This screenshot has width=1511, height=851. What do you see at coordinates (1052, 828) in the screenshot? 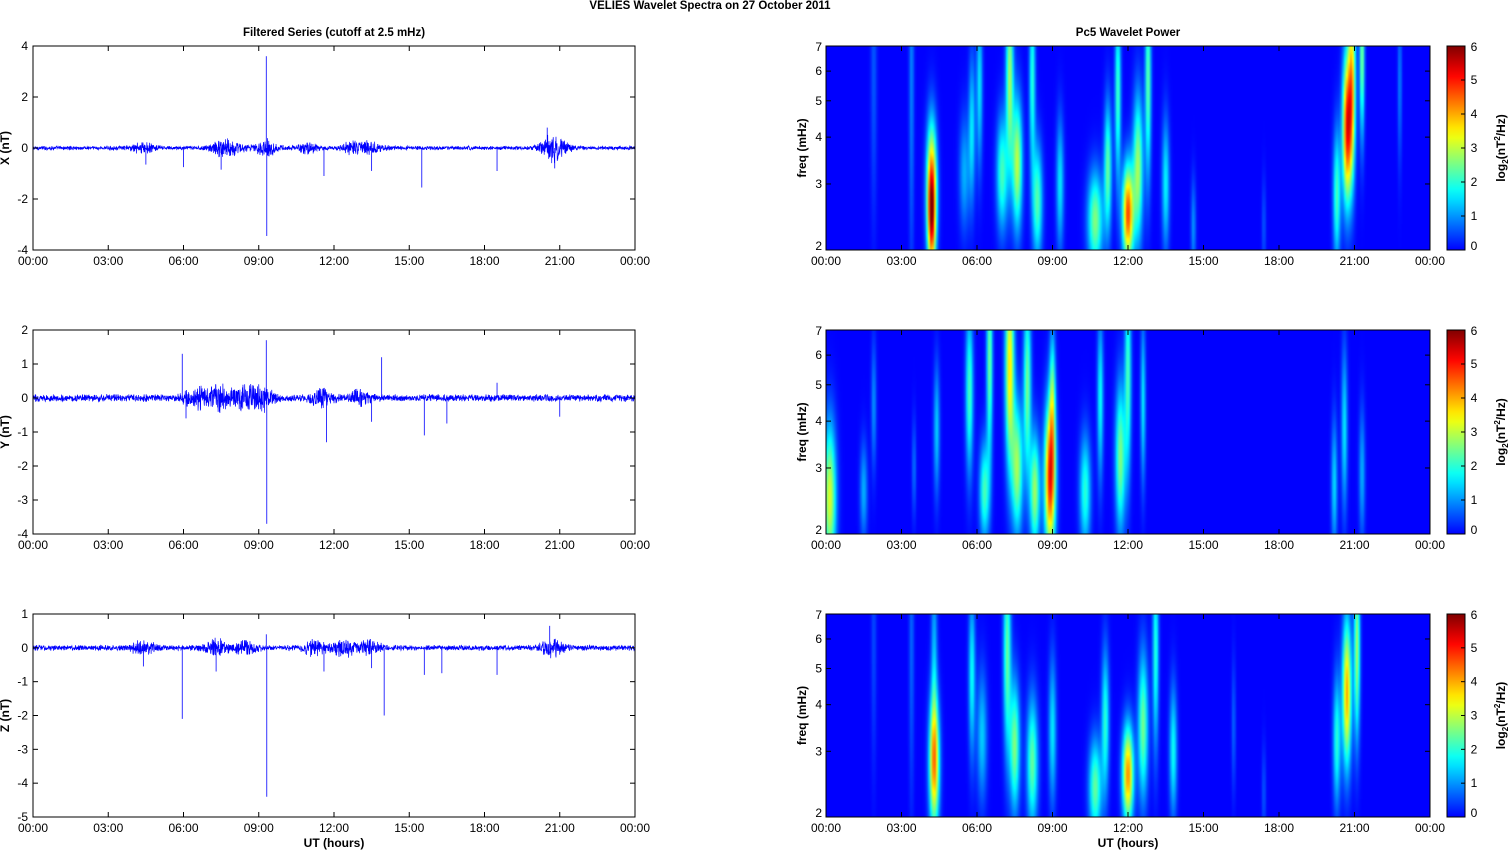
I see `wavelet-z-xtick-label: 09:00` at bounding box center [1052, 828].